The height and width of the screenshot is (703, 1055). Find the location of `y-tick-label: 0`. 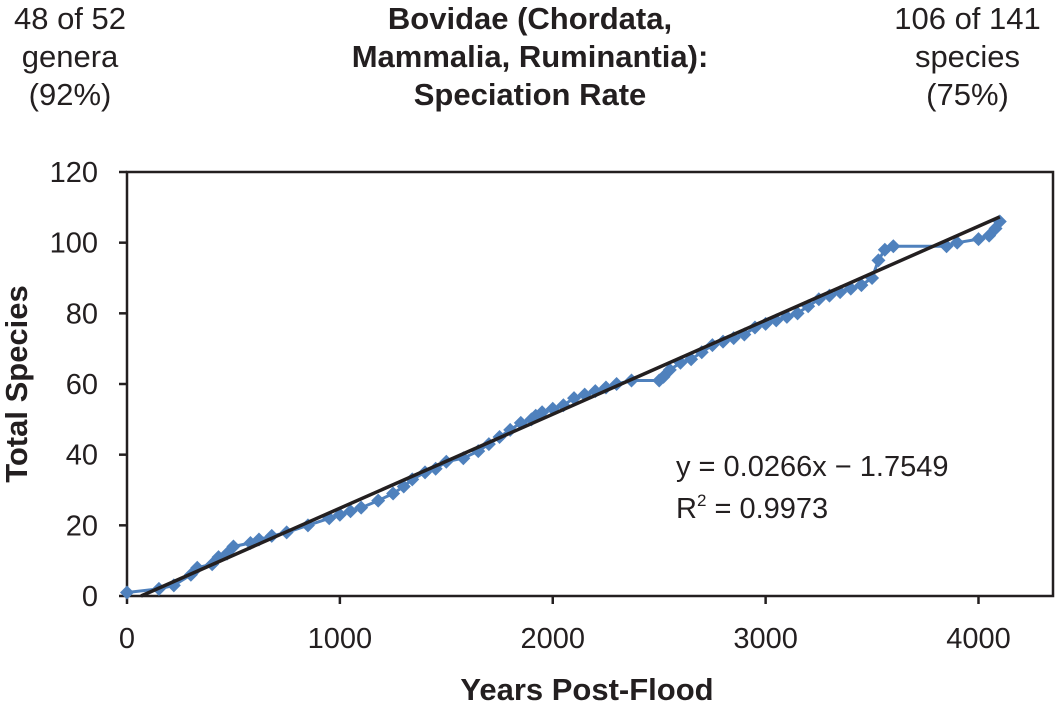

y-tick-label: 0 is located at coordinates (90, 597).